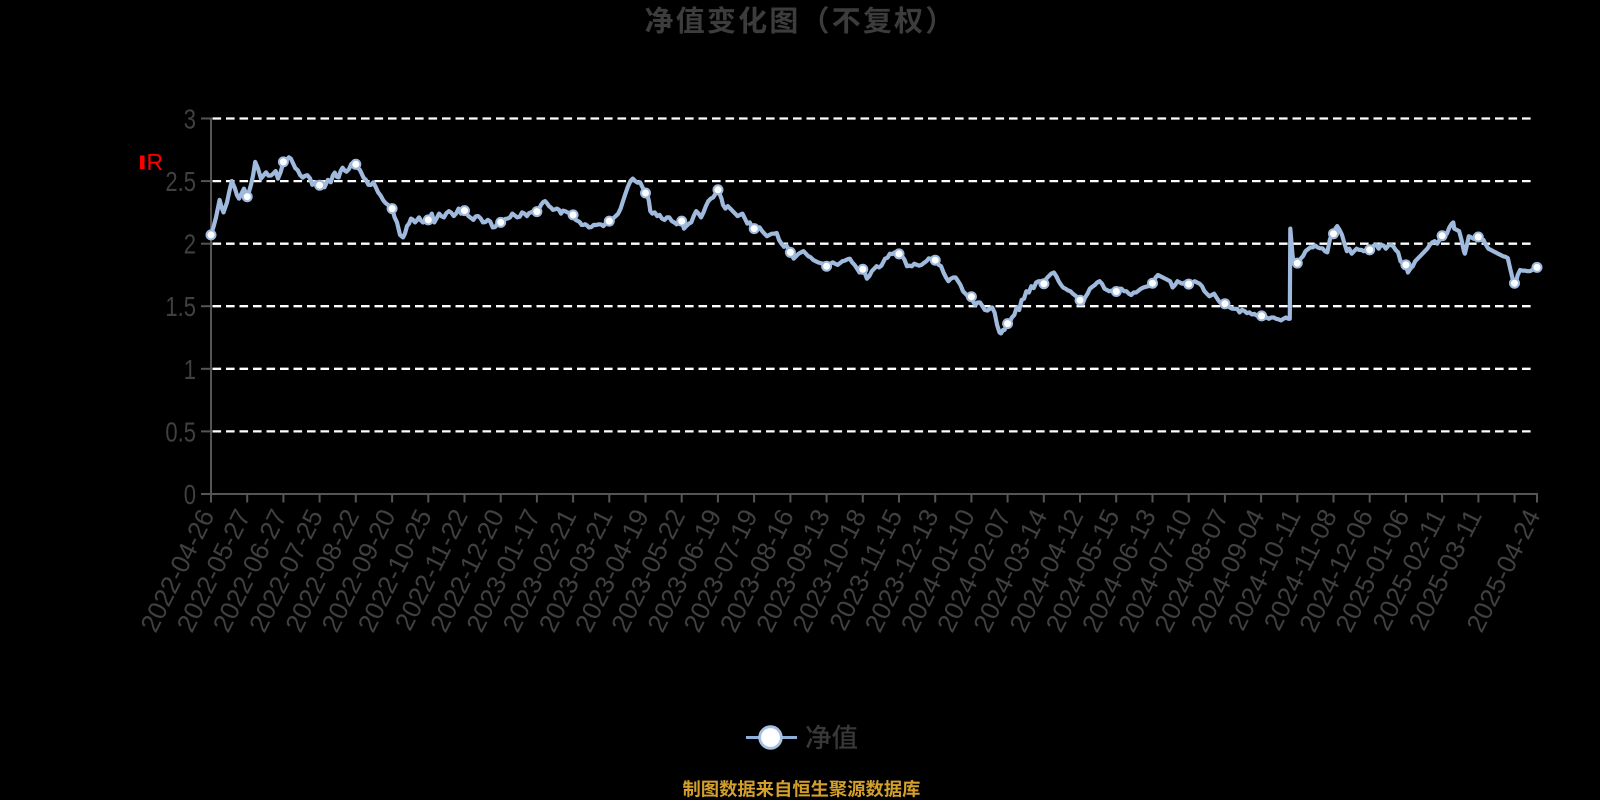  I want to click on svg-text: 2.5, so click(180, 182).